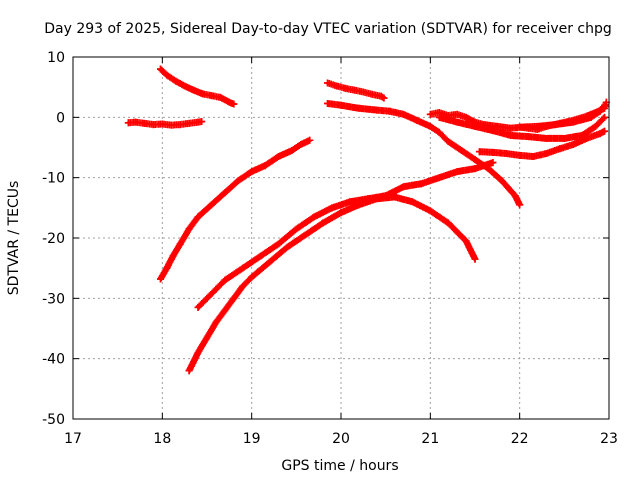 The width and height of the screenshot is (640, 480). What do you see at coordinates (53, 179) in the screenshot?
I see `y-tick-label: -10` at bounding box center [53, 179].